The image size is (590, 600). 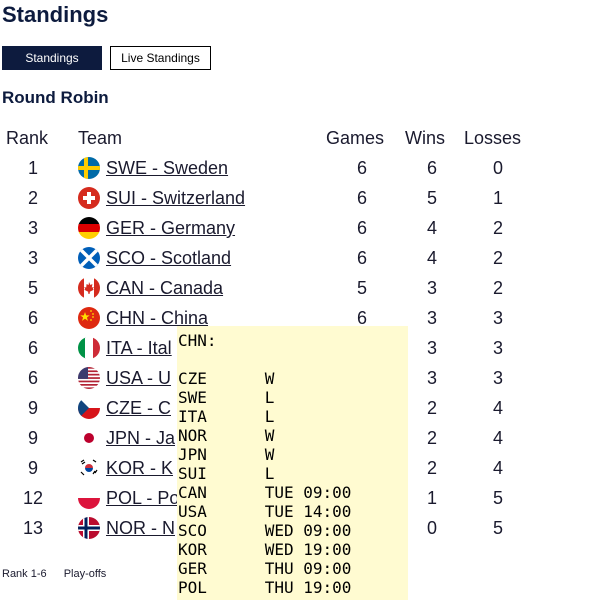 I want to click on poland-flag-icon, so click(x=89, y=498).